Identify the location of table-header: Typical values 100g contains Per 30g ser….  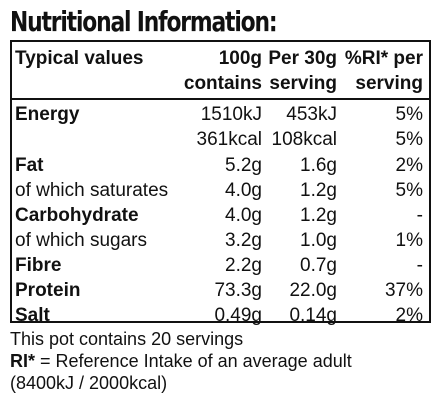
(220, 71).